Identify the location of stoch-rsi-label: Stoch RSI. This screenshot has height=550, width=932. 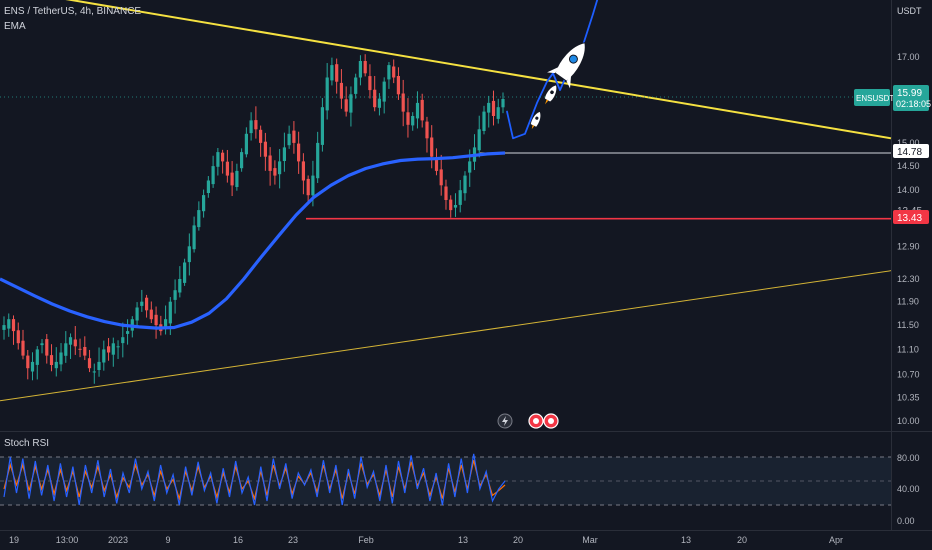
(26, 443).